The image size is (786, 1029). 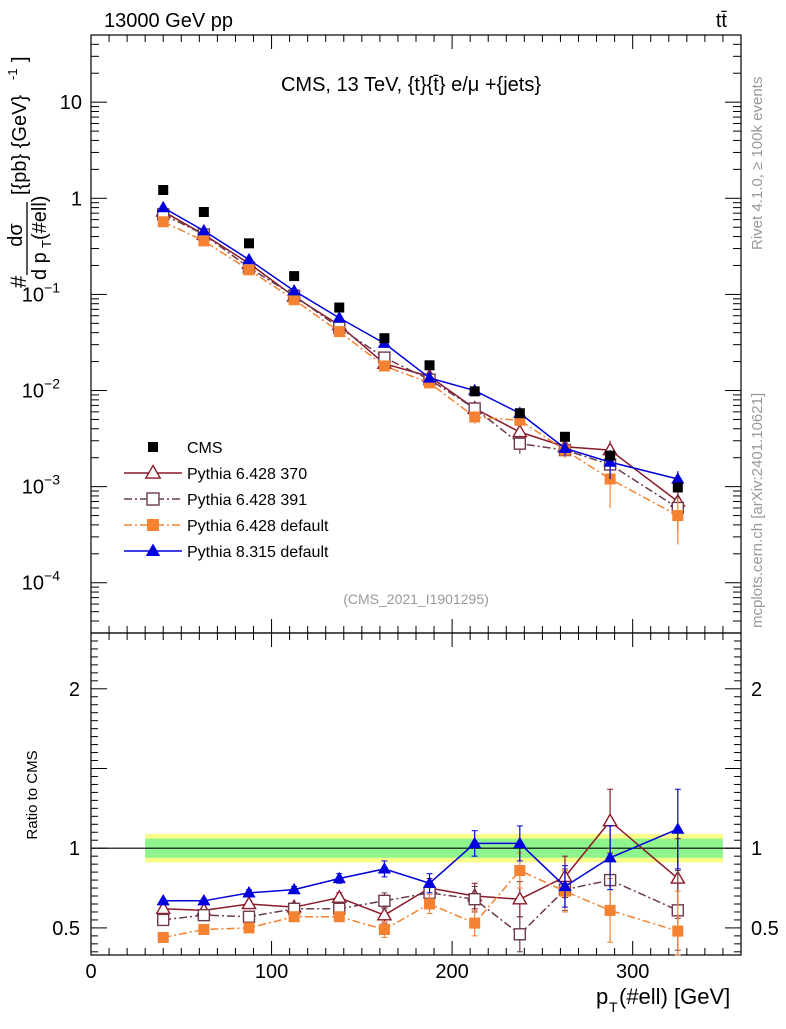 What do you see at coordinates (247, 500) in the screenshot?
I see `legend-label: Pythia 6.428 391` at bounding box center [247, 500].